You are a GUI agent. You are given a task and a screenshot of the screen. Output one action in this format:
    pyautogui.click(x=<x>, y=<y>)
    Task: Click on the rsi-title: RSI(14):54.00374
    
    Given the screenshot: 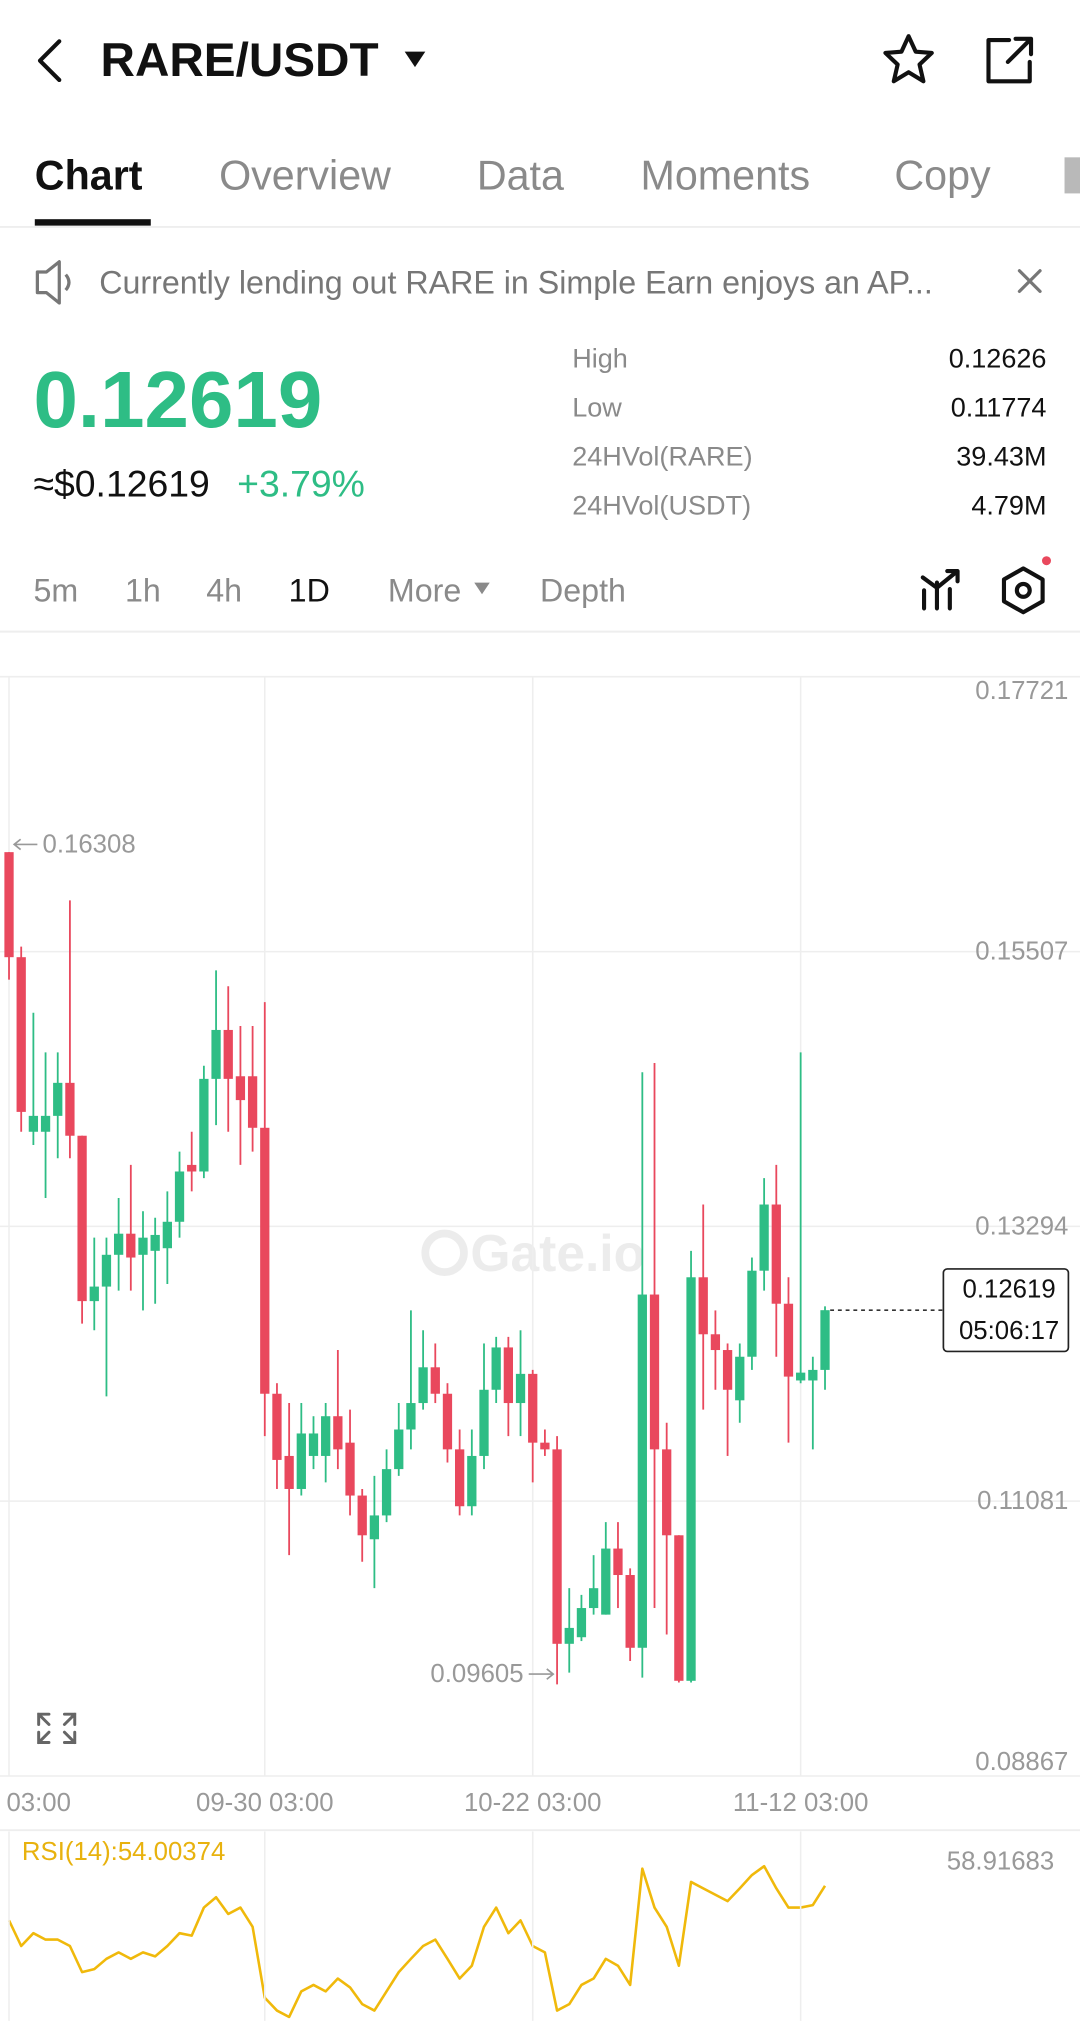 What is the action you would take?
    pyautogui.click(x=123, y=1852)
    